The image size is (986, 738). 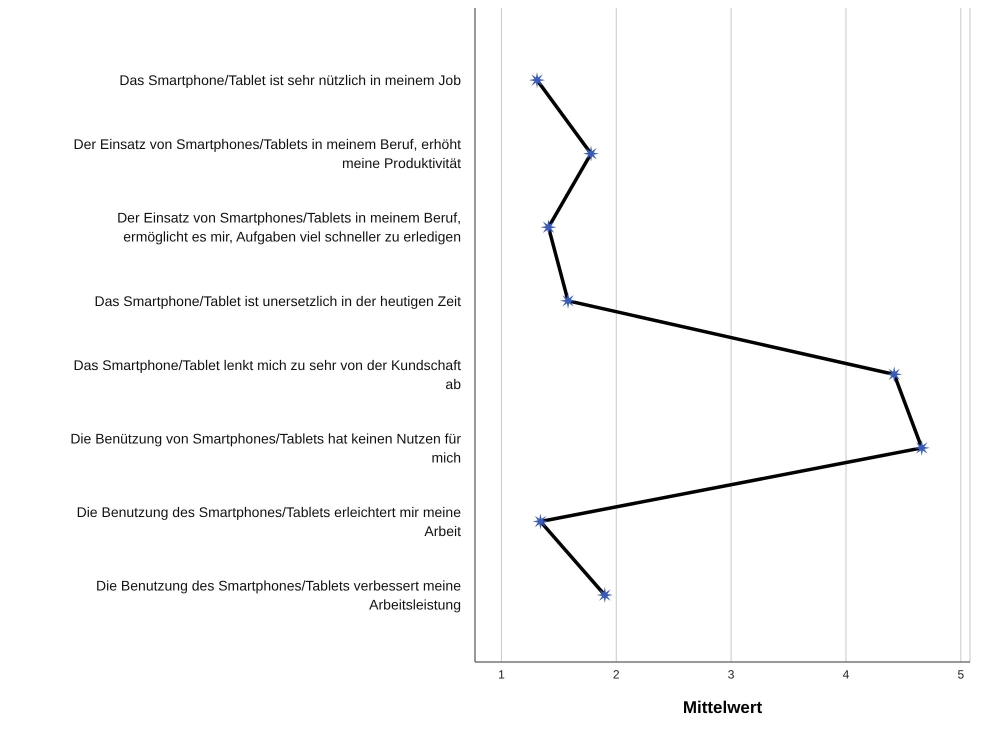 What do you see at coordinates (278, 300) in the screenshot?
I see `y-tick-label: Das Smartphone/Tablet ist unersetzlich in der heutigen Zeit` at bounding box center [278, 300].